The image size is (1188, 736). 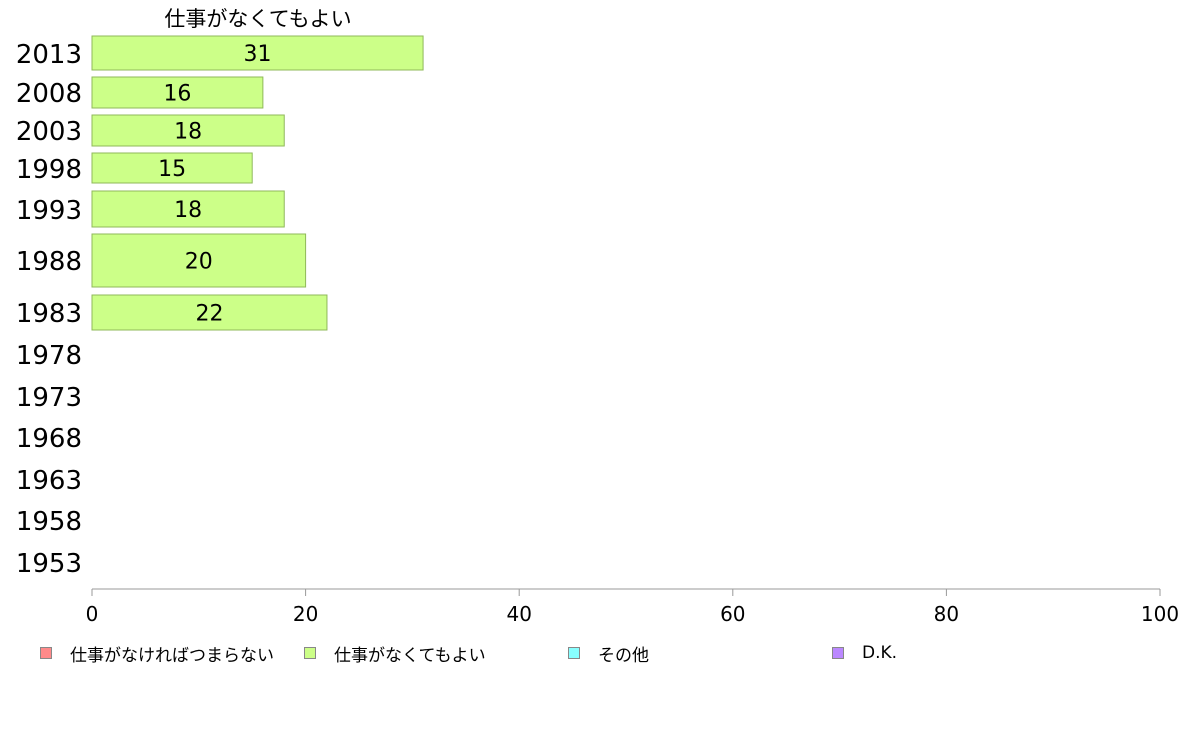 What do you see at coordinates (49, 398) in the screenshot?
I see `y-tick-label: 1973` at bounding box center [49, 398].